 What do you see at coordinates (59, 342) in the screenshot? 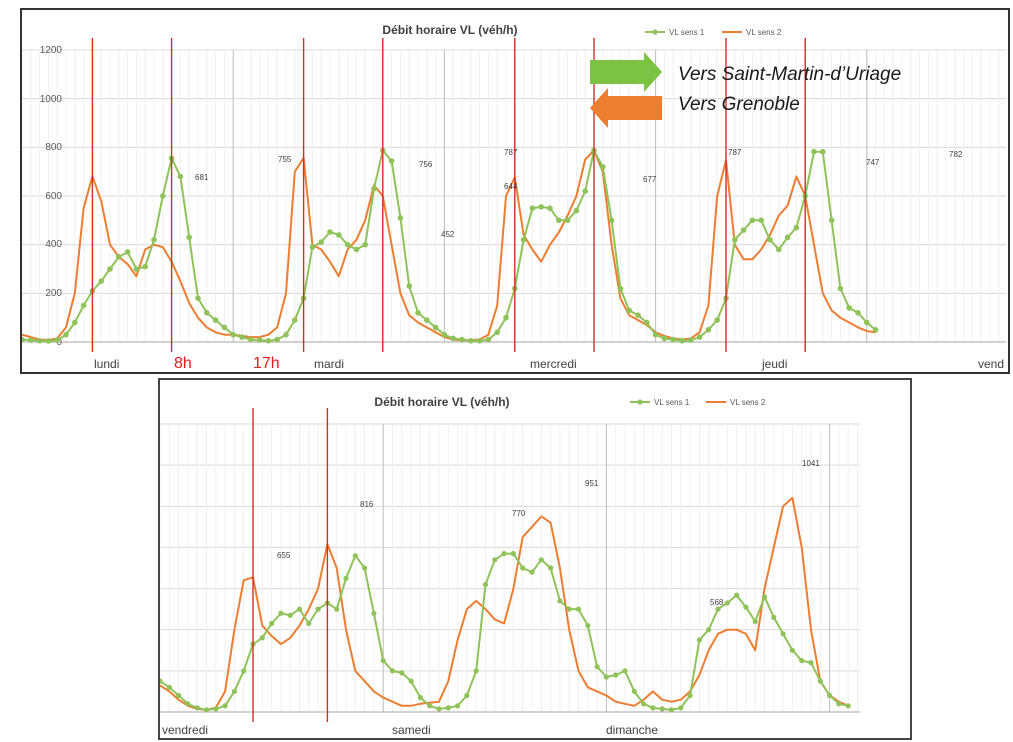
I see `y-tick-0: 0` at bounding box center [59, 342].